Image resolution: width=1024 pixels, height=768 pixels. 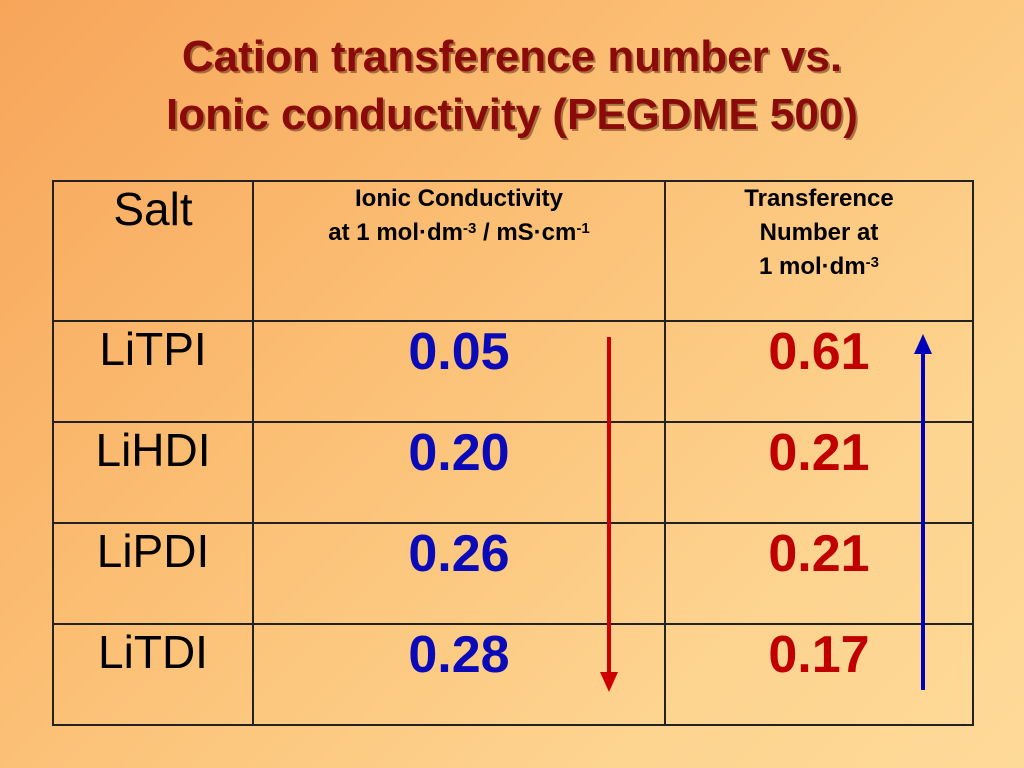 I want to click on salt-cell: LiPDI, so click(x=153, y=573).